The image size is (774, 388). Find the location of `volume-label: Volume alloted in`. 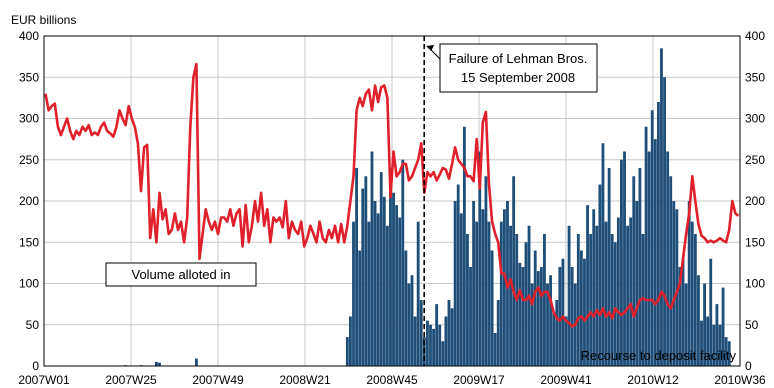

volume-label: Volume alloted in is located at coordinates (180, 274).